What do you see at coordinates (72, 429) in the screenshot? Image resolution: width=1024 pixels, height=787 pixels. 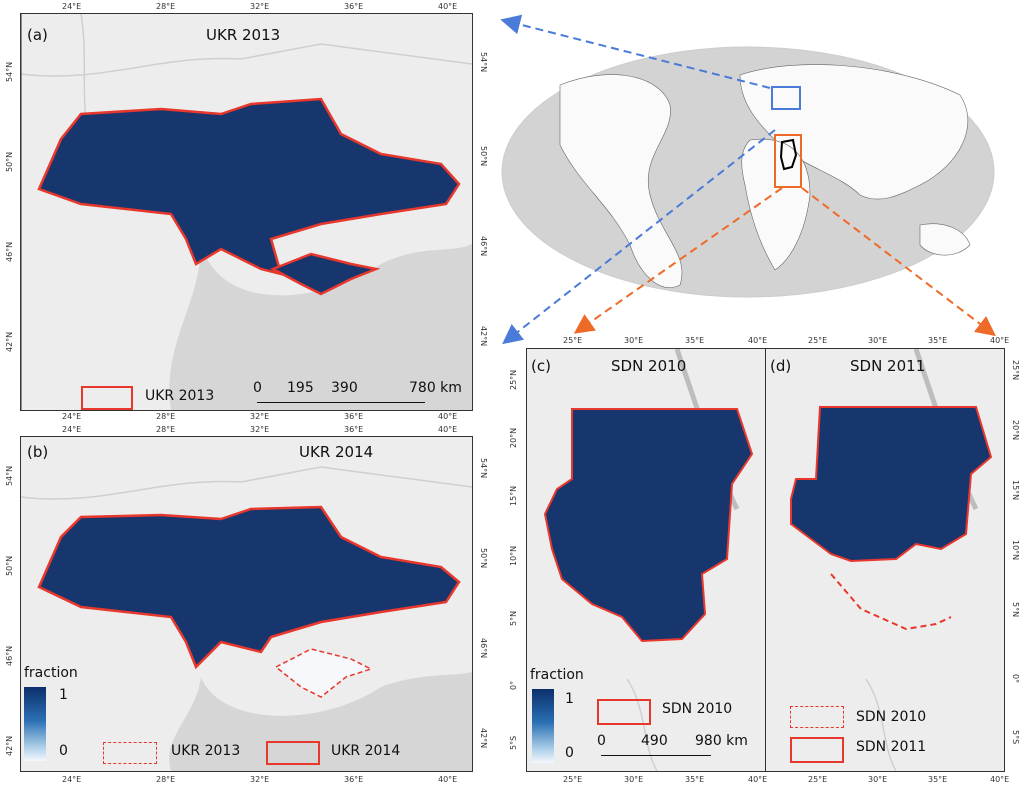 I see `b-lon-24: 24°E` at bounding box center [72, 429].